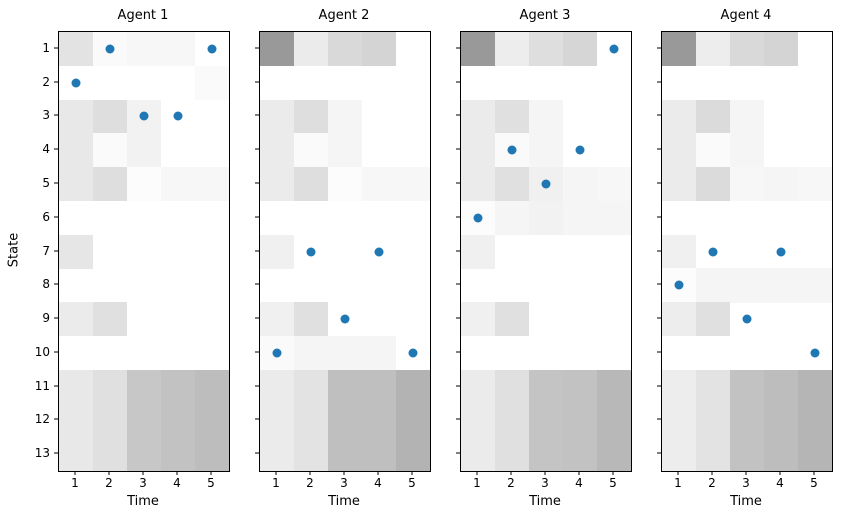 Image resolution: width=842 pixels, height=523 pixels. What do you see at coordinates (46, 284) in the screenshot?
I see `y-tick-label: 8` at bounding box center [46, 284].